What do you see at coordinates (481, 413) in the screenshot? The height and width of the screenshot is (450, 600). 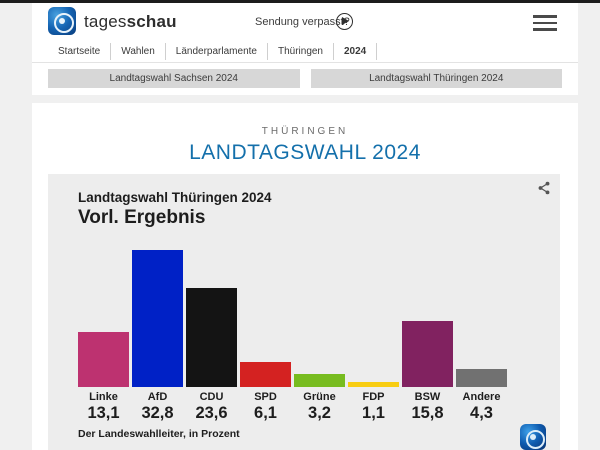 I see `bar-value-andere: 4,3` at bounding box center [481, 413].